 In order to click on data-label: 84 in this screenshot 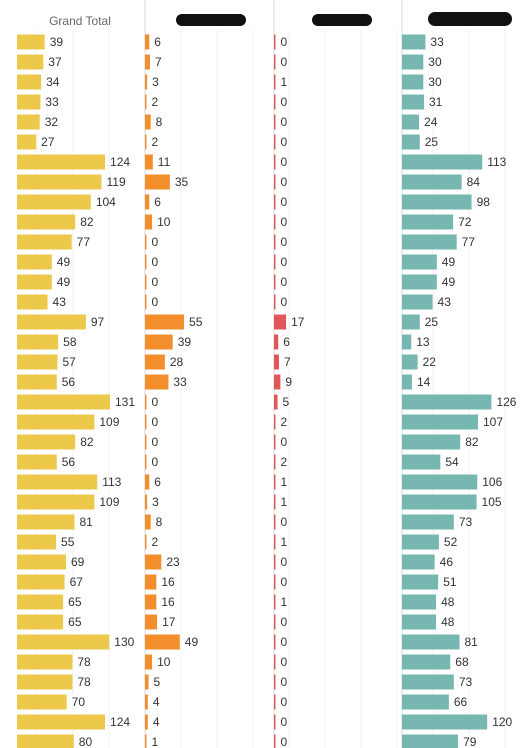, I will do `click(474, 182)`.